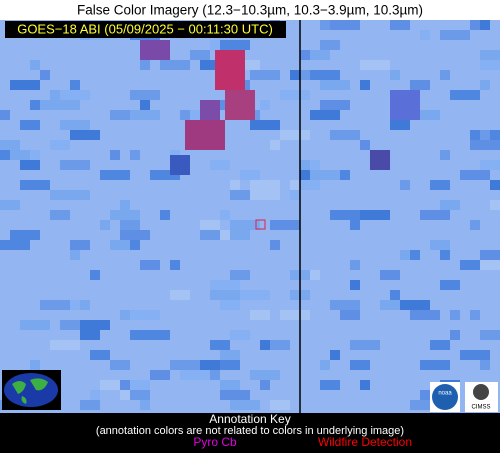 The image size is (500, 458). What do you see at coordinates (145, 28) in the screenshot?
I see `timestamp: GOES−18 ABI (05/09/2025 − 00:11:30 UTC)` at bounding box center [145, 28].